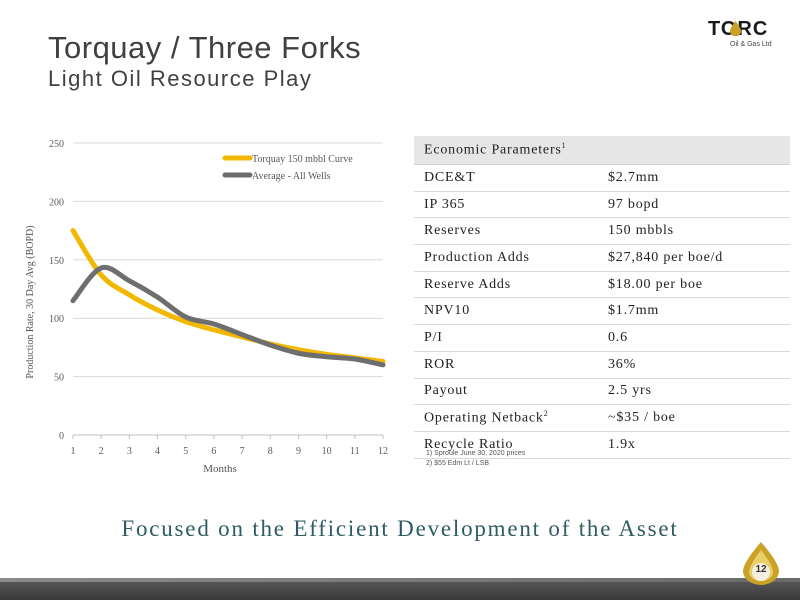 The height and width of the screenshot is (600, 800). I want to click on x-tick-label: 2, so click(101, 451).